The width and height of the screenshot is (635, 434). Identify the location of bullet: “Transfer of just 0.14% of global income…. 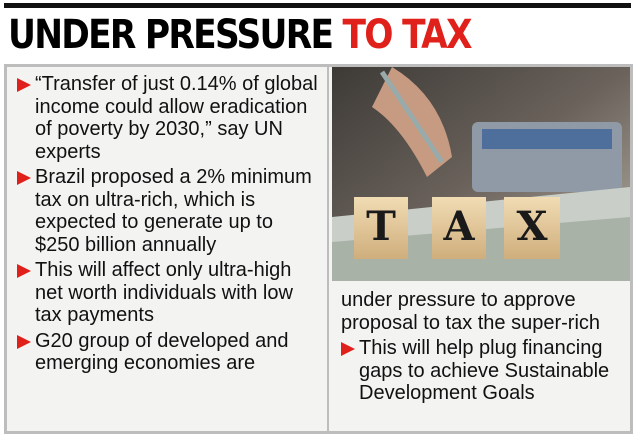
(168, 118).